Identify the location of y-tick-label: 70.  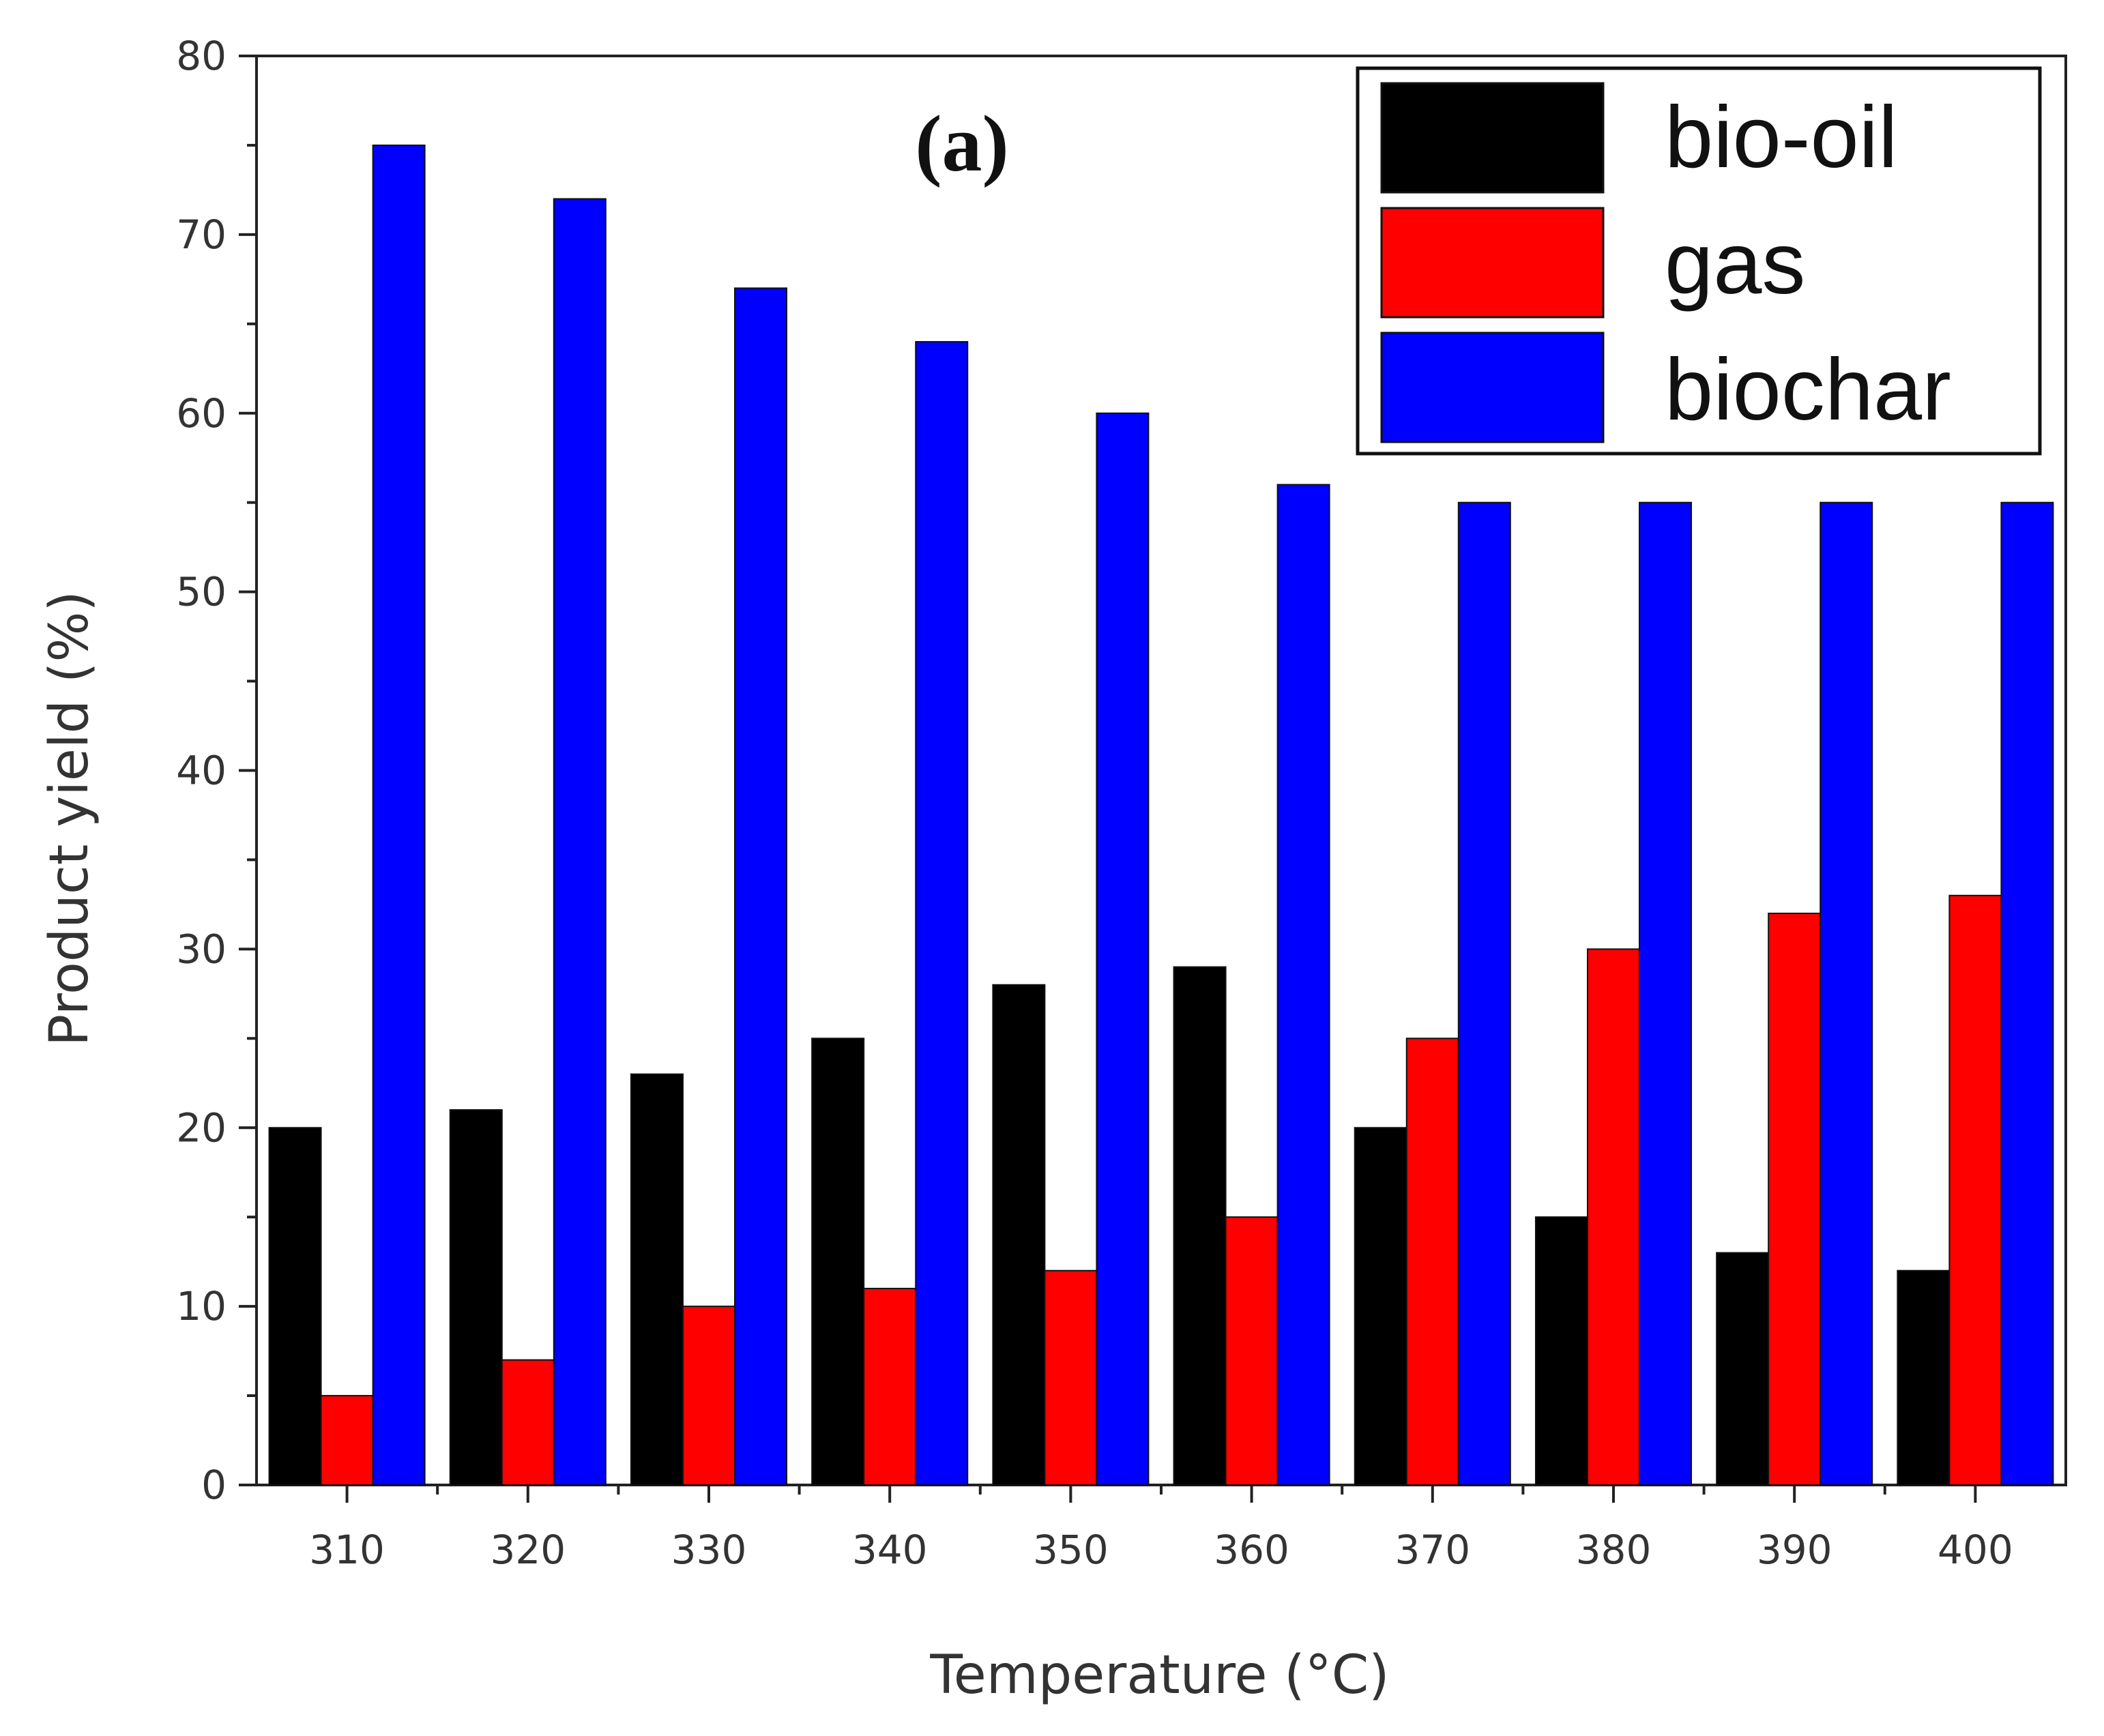
(201, 235).